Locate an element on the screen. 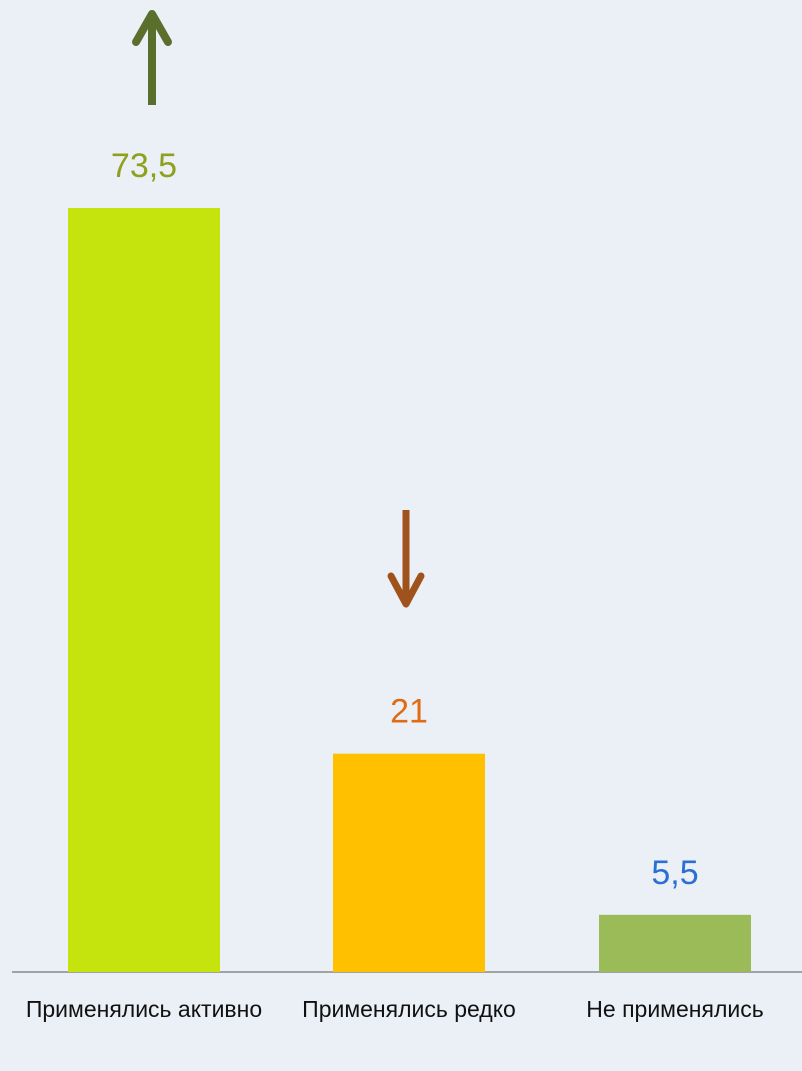 The height and width of the screenshot is (1071, 802). x-tick-label: Применялись редко is located at coordinates (409, 1009).